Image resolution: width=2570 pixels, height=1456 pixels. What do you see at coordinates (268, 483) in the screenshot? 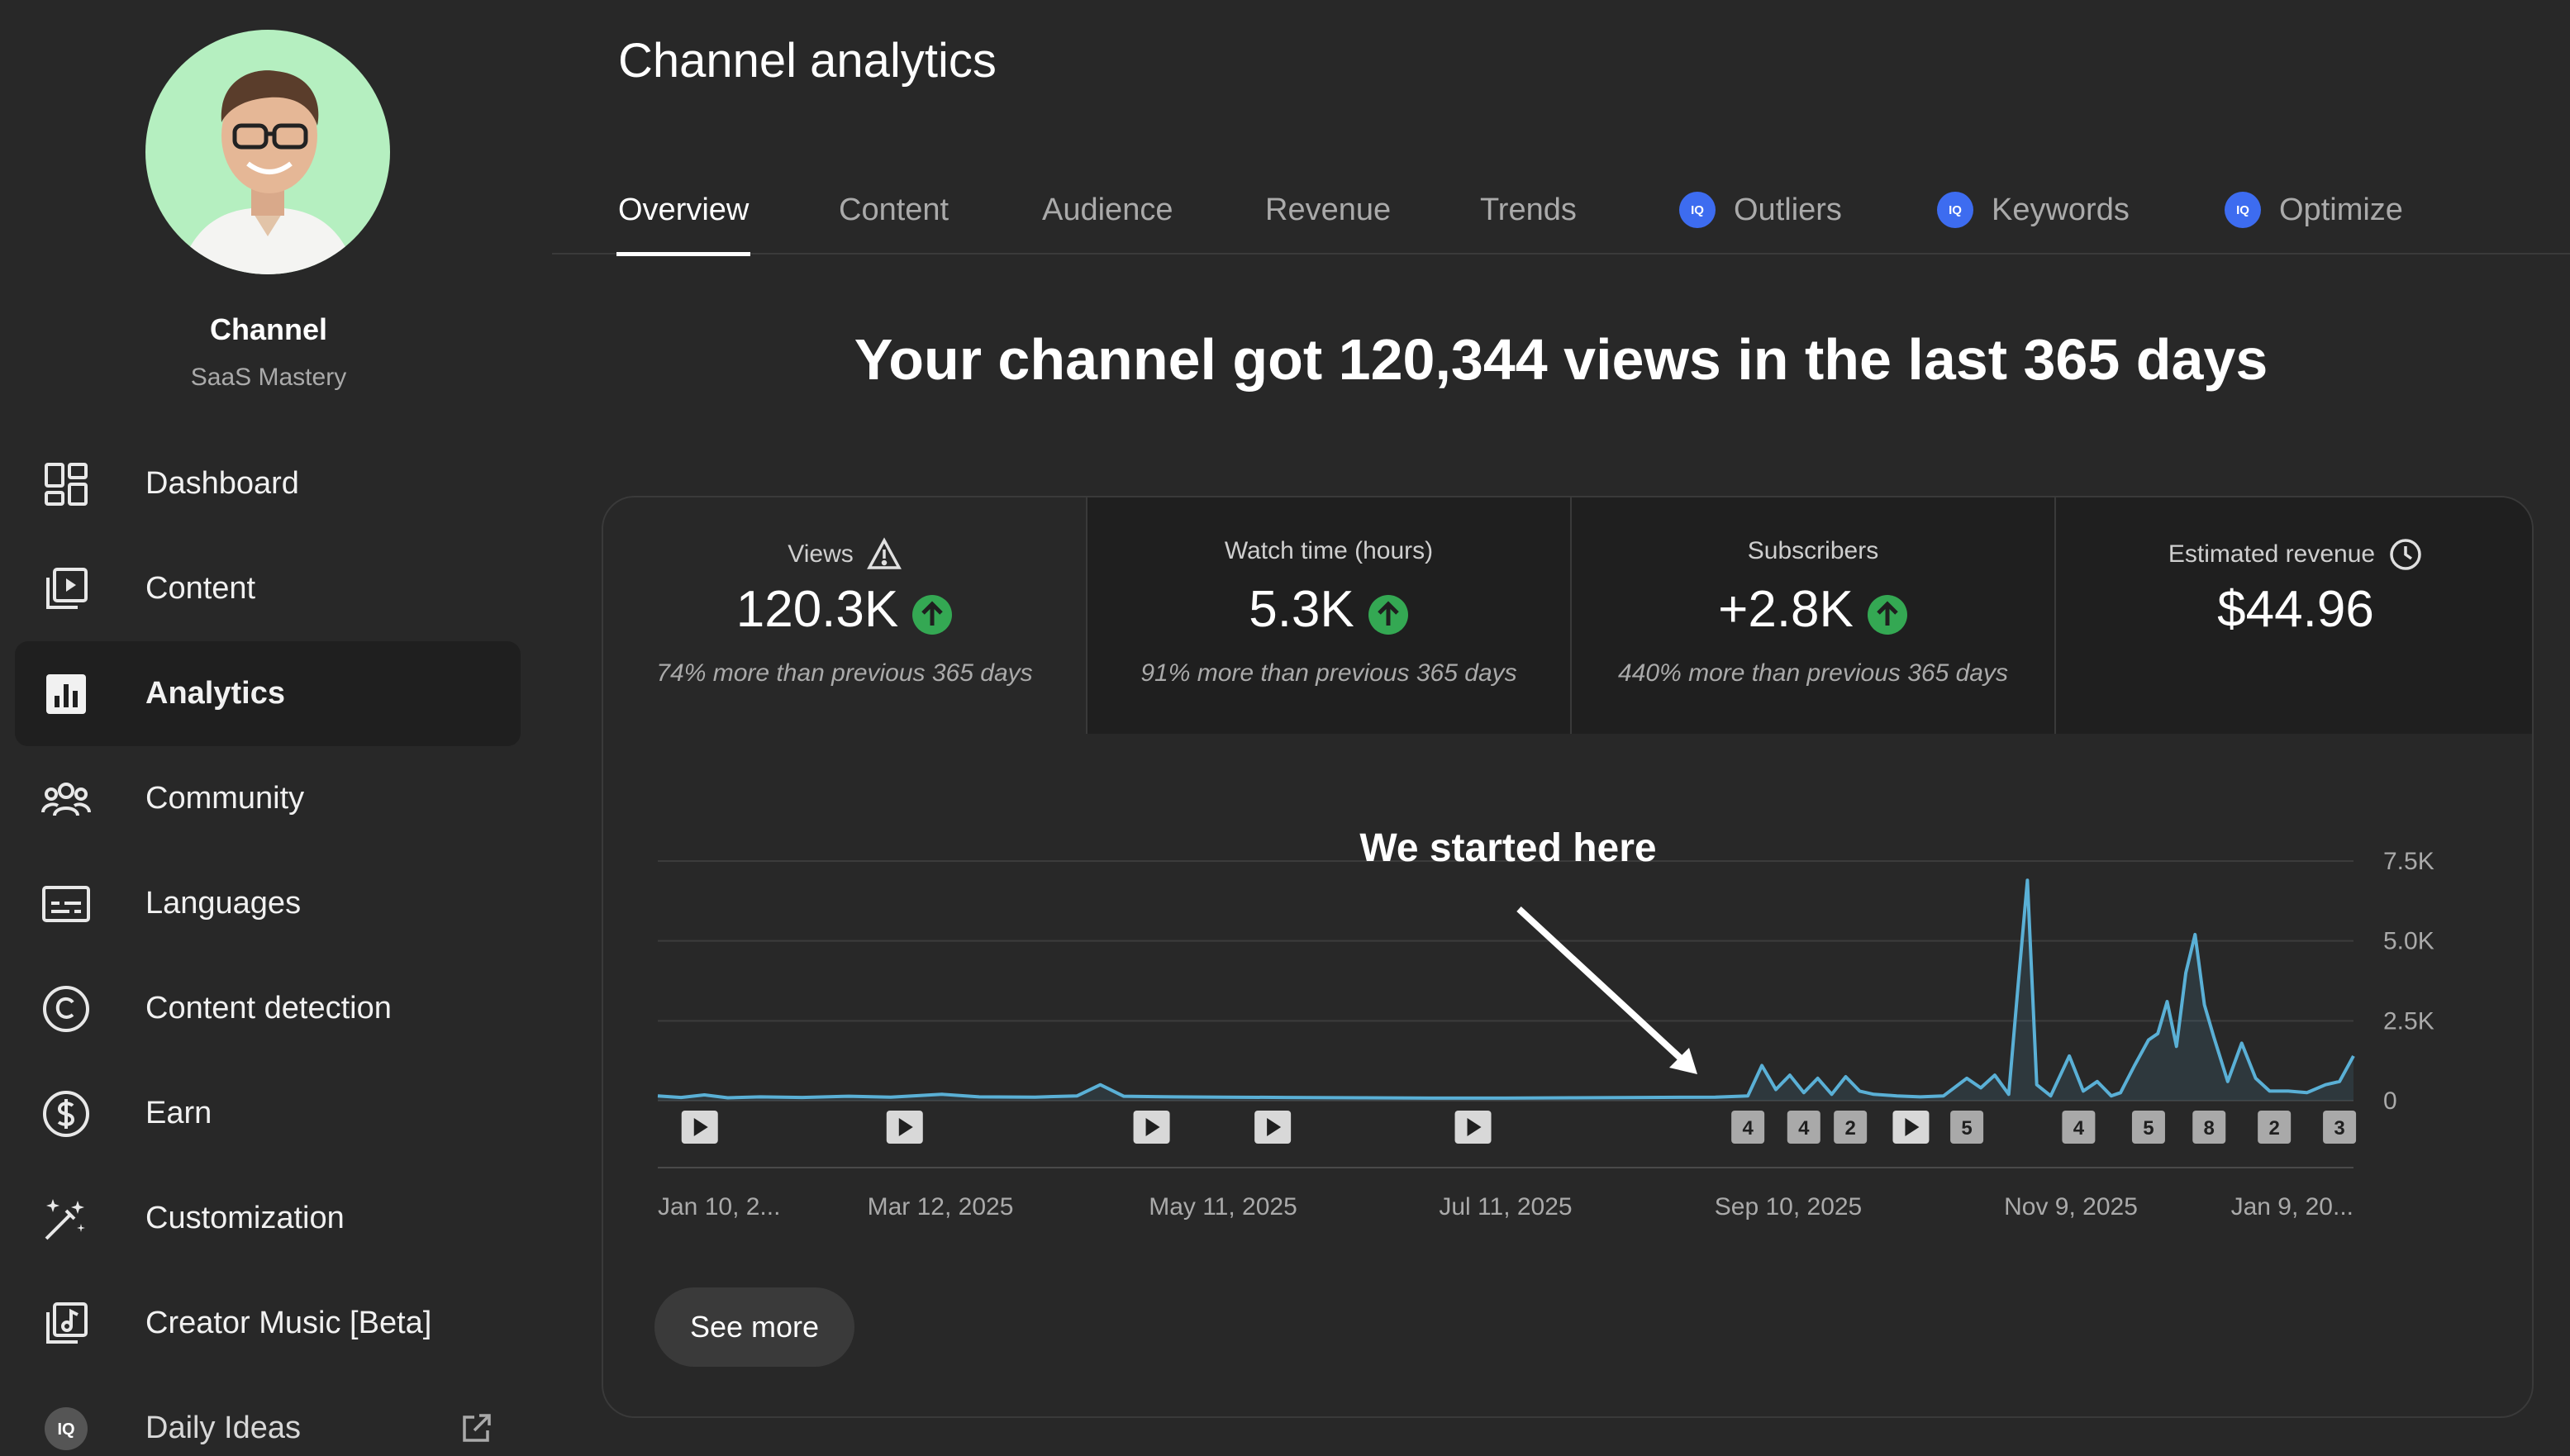
I see `sidebar-item-dashboard: Dashboard` at bounding box center [268, 483].